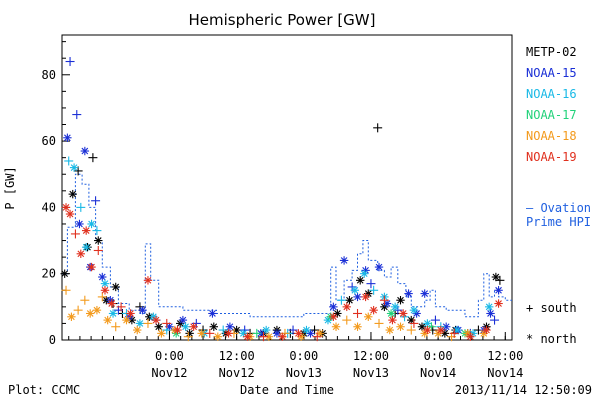 Image resolution: width=600 pixels, height=400 pixels. I want to click on y-tick-label: 60, so click(49, 141).